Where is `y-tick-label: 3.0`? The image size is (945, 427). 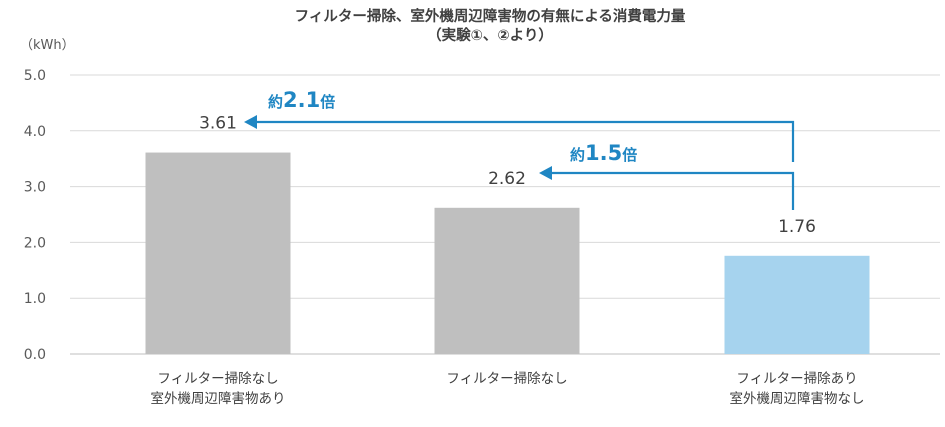
y-tick-label: 3.0 is located at coordinates (35, 188).